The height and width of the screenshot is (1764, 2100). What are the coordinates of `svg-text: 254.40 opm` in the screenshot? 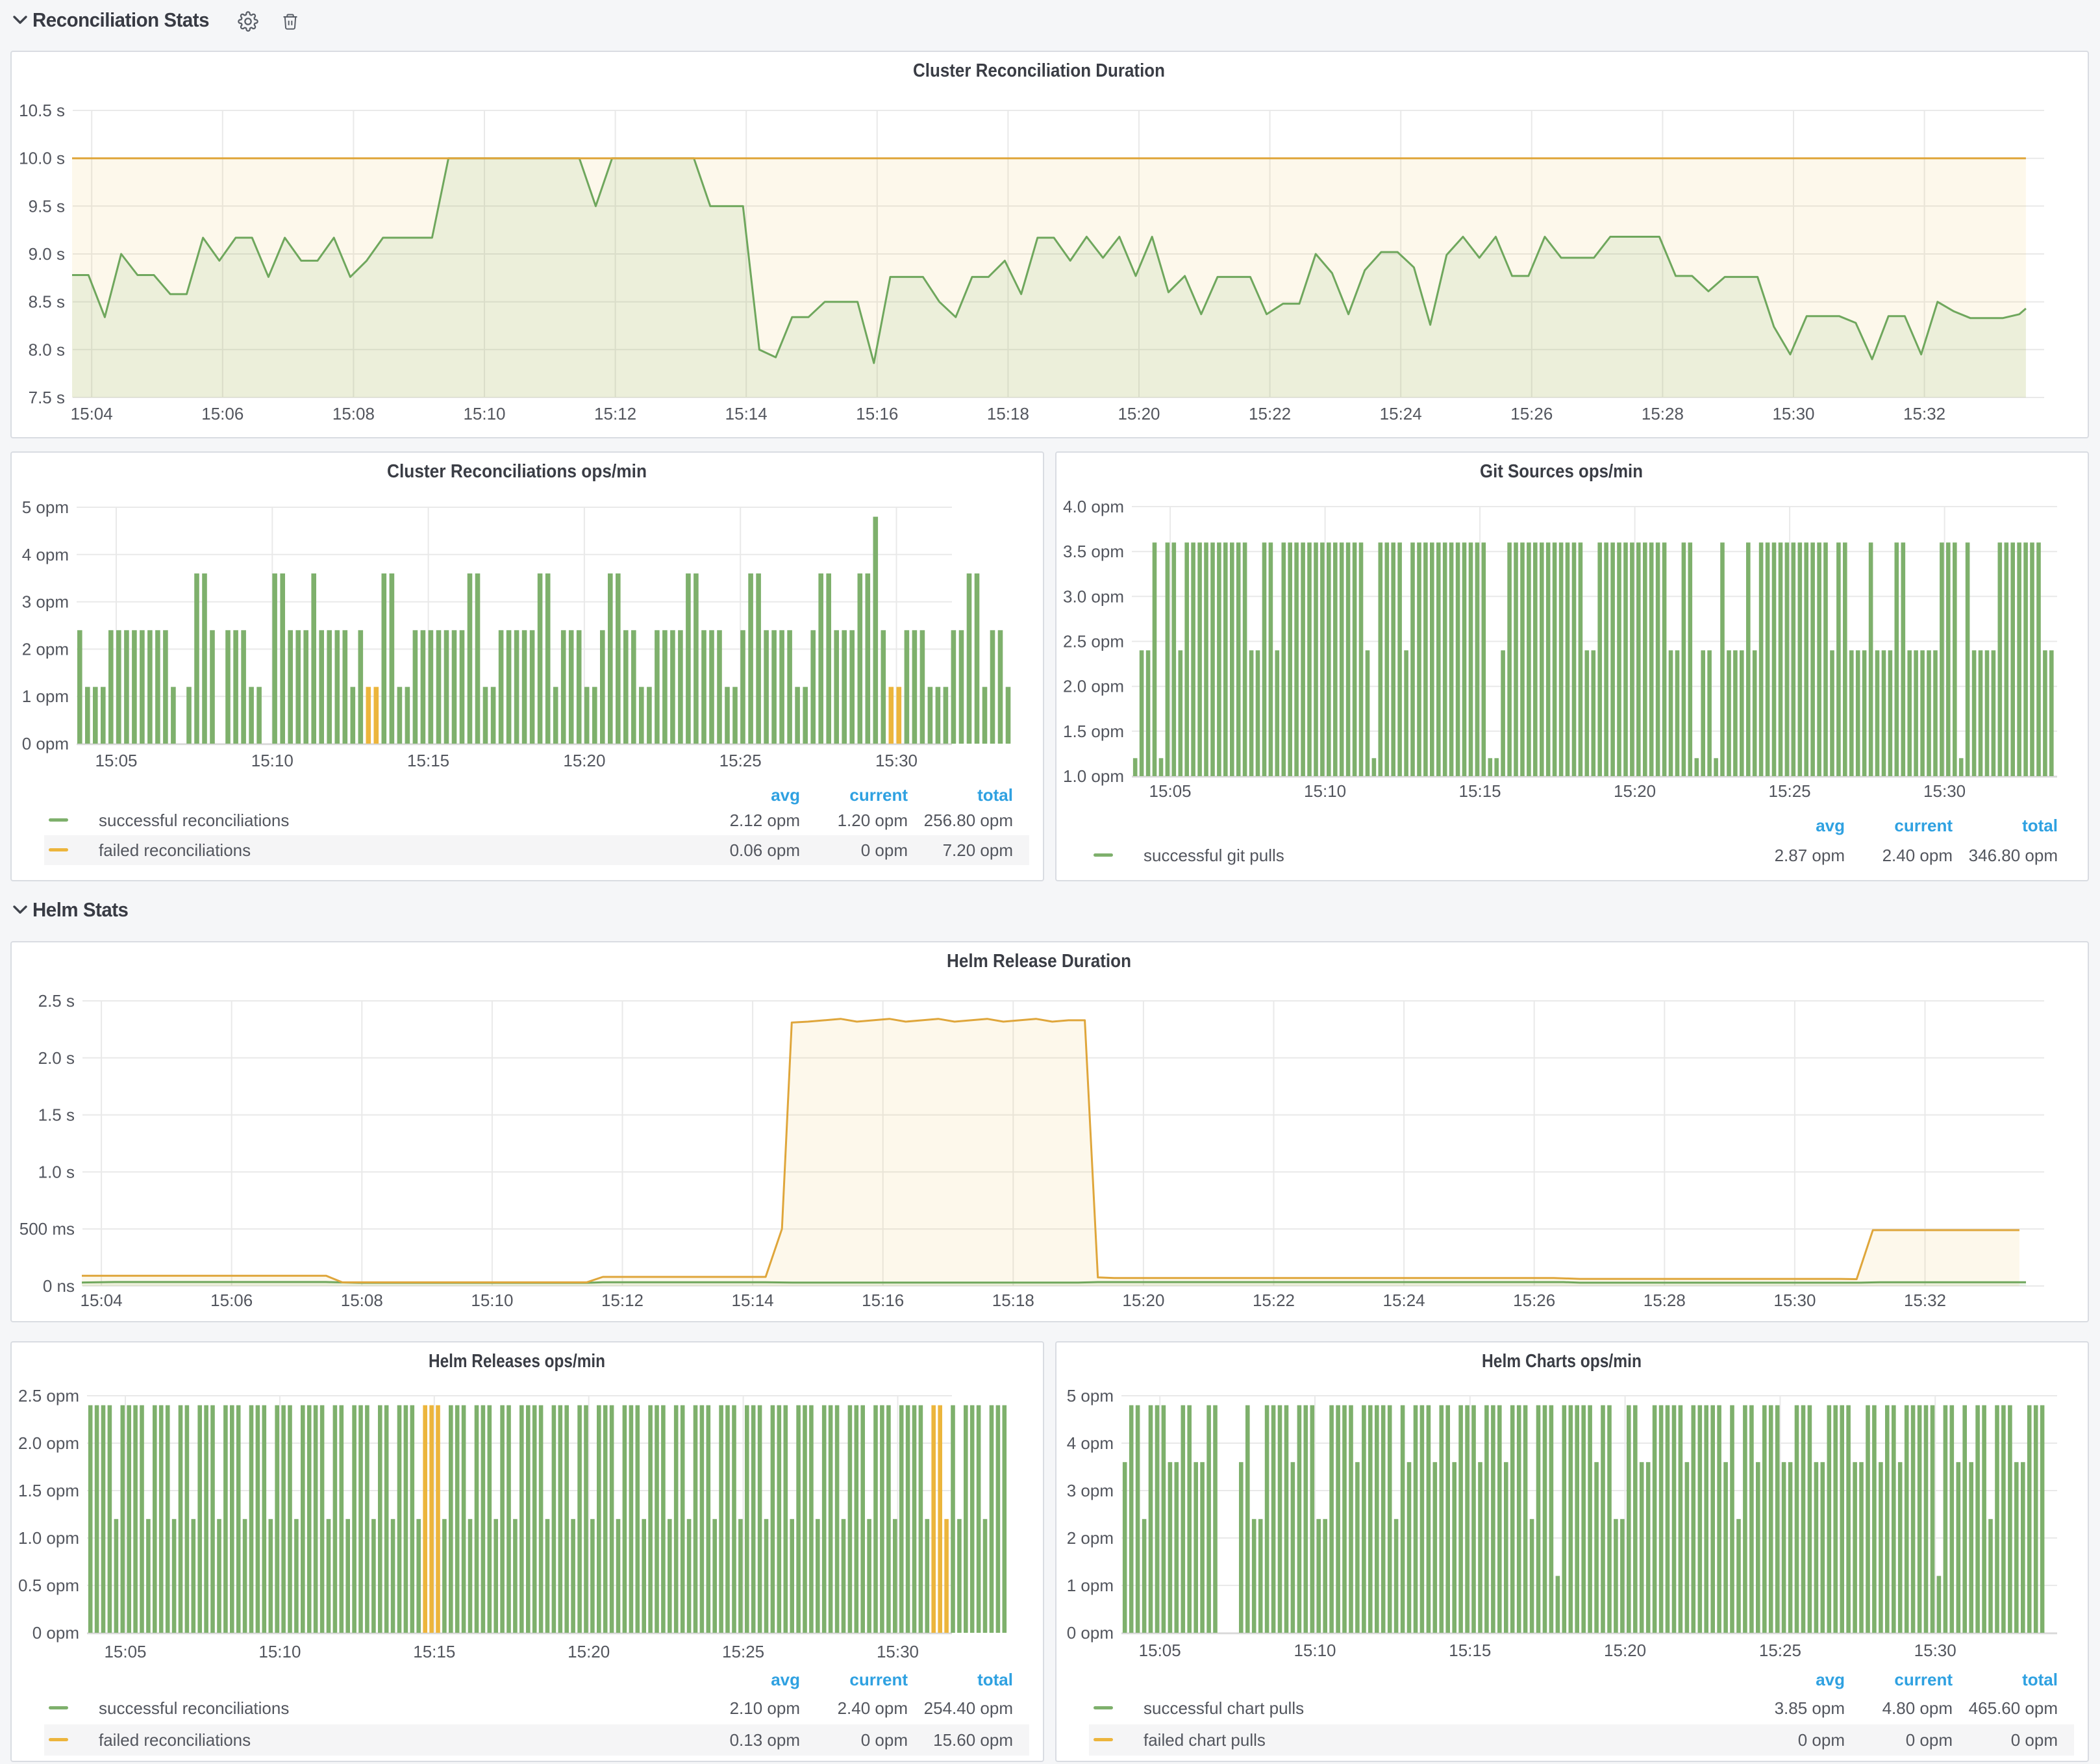 It's located at (968, 1708).